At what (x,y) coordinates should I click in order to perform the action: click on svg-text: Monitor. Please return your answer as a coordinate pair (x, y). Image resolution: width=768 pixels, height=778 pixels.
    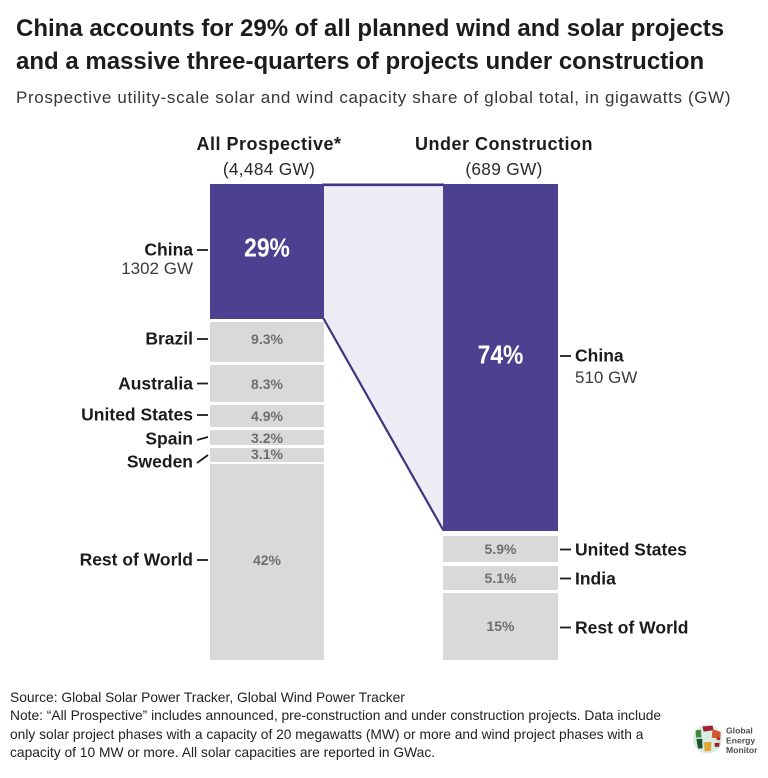
    Looking at the image, I should click on (742, 750).